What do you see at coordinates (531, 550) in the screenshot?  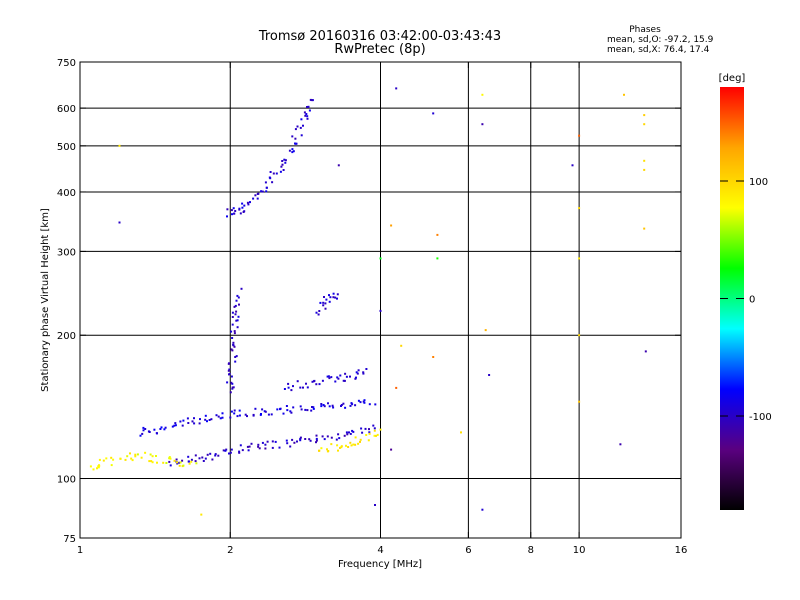 I see `x-tick-label: 8` at bounding box center [531, 550].